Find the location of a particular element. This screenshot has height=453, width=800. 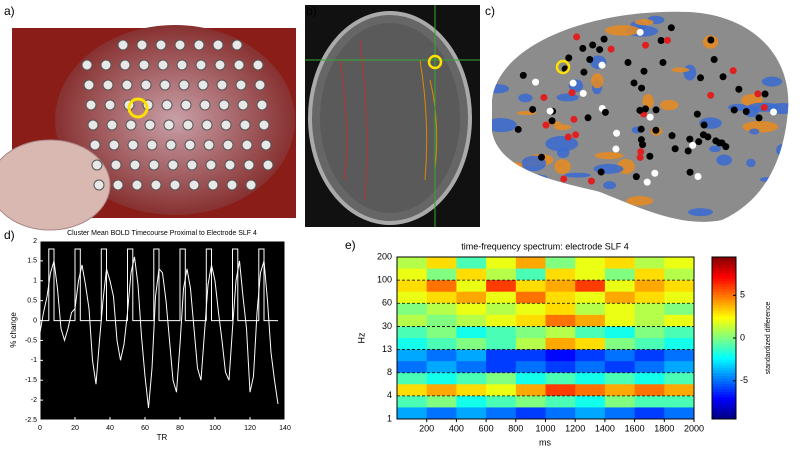

x-tick-label: 1600 is located at coordinates (635, 428).